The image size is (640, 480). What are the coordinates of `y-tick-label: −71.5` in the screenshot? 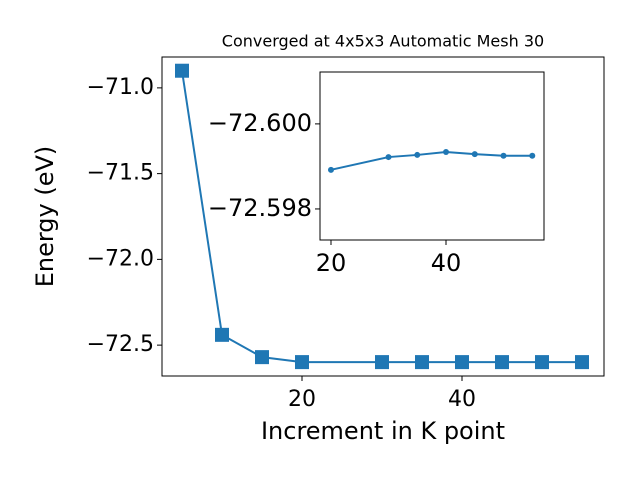 It's located at (120, 173).